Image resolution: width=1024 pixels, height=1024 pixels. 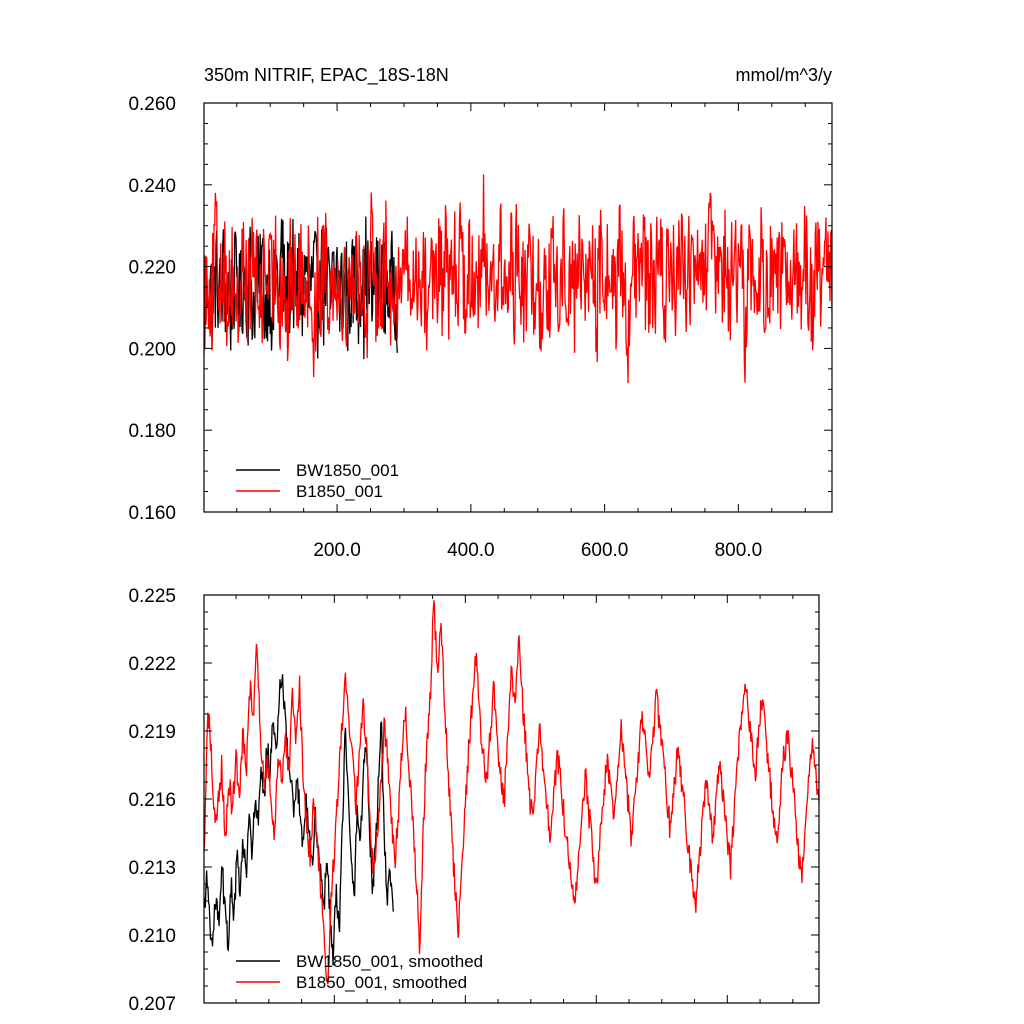 I want to click on y-tick-label: 0.220, so click(x=152, y=268).